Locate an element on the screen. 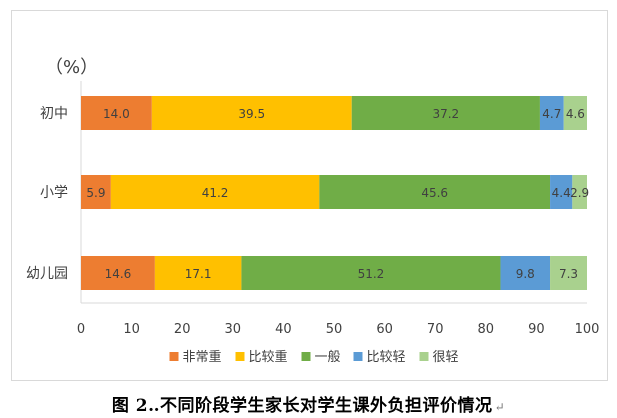  x-tick-label: 40 is located at coordinates (283, 329).